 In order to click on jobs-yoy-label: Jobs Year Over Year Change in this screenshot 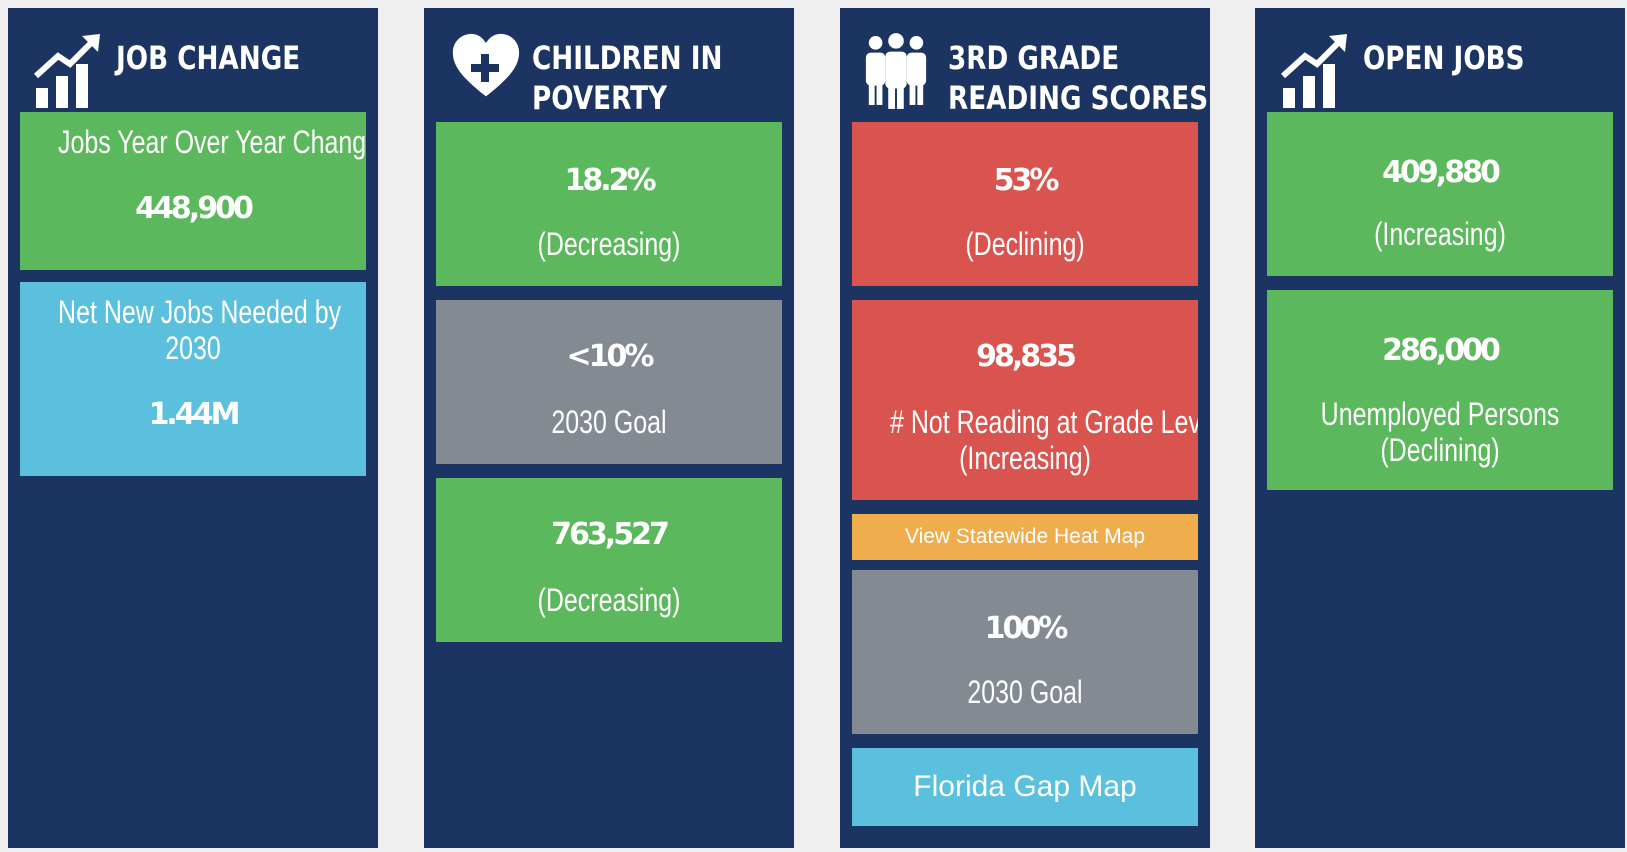, I will do `click(212, 142)`.